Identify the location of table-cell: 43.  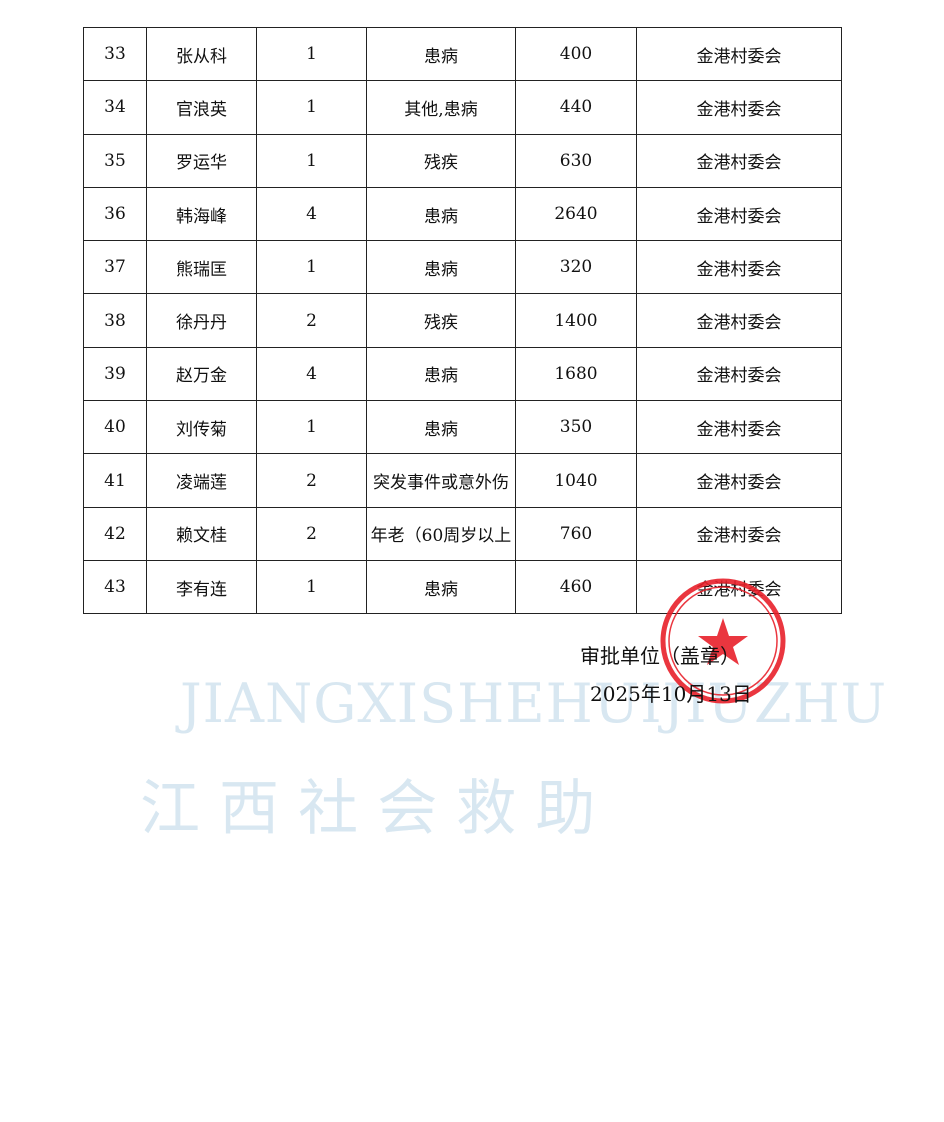
(115, 587).